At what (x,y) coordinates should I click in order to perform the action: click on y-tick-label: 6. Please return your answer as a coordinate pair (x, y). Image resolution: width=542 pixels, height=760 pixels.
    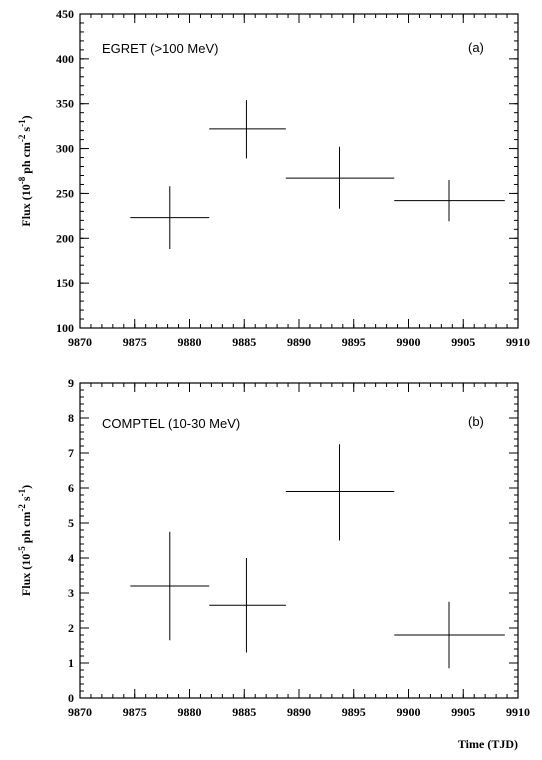
    Looking at the image, I should click on (71, 488).